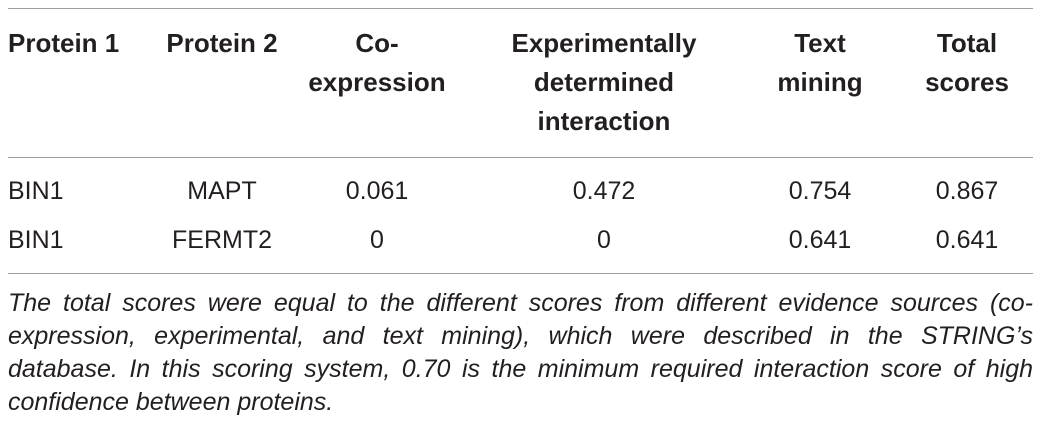 The height and width of the screenshot is (435, 1041). I want to click on cell-row2-total: 0.641, so click(967, 240).